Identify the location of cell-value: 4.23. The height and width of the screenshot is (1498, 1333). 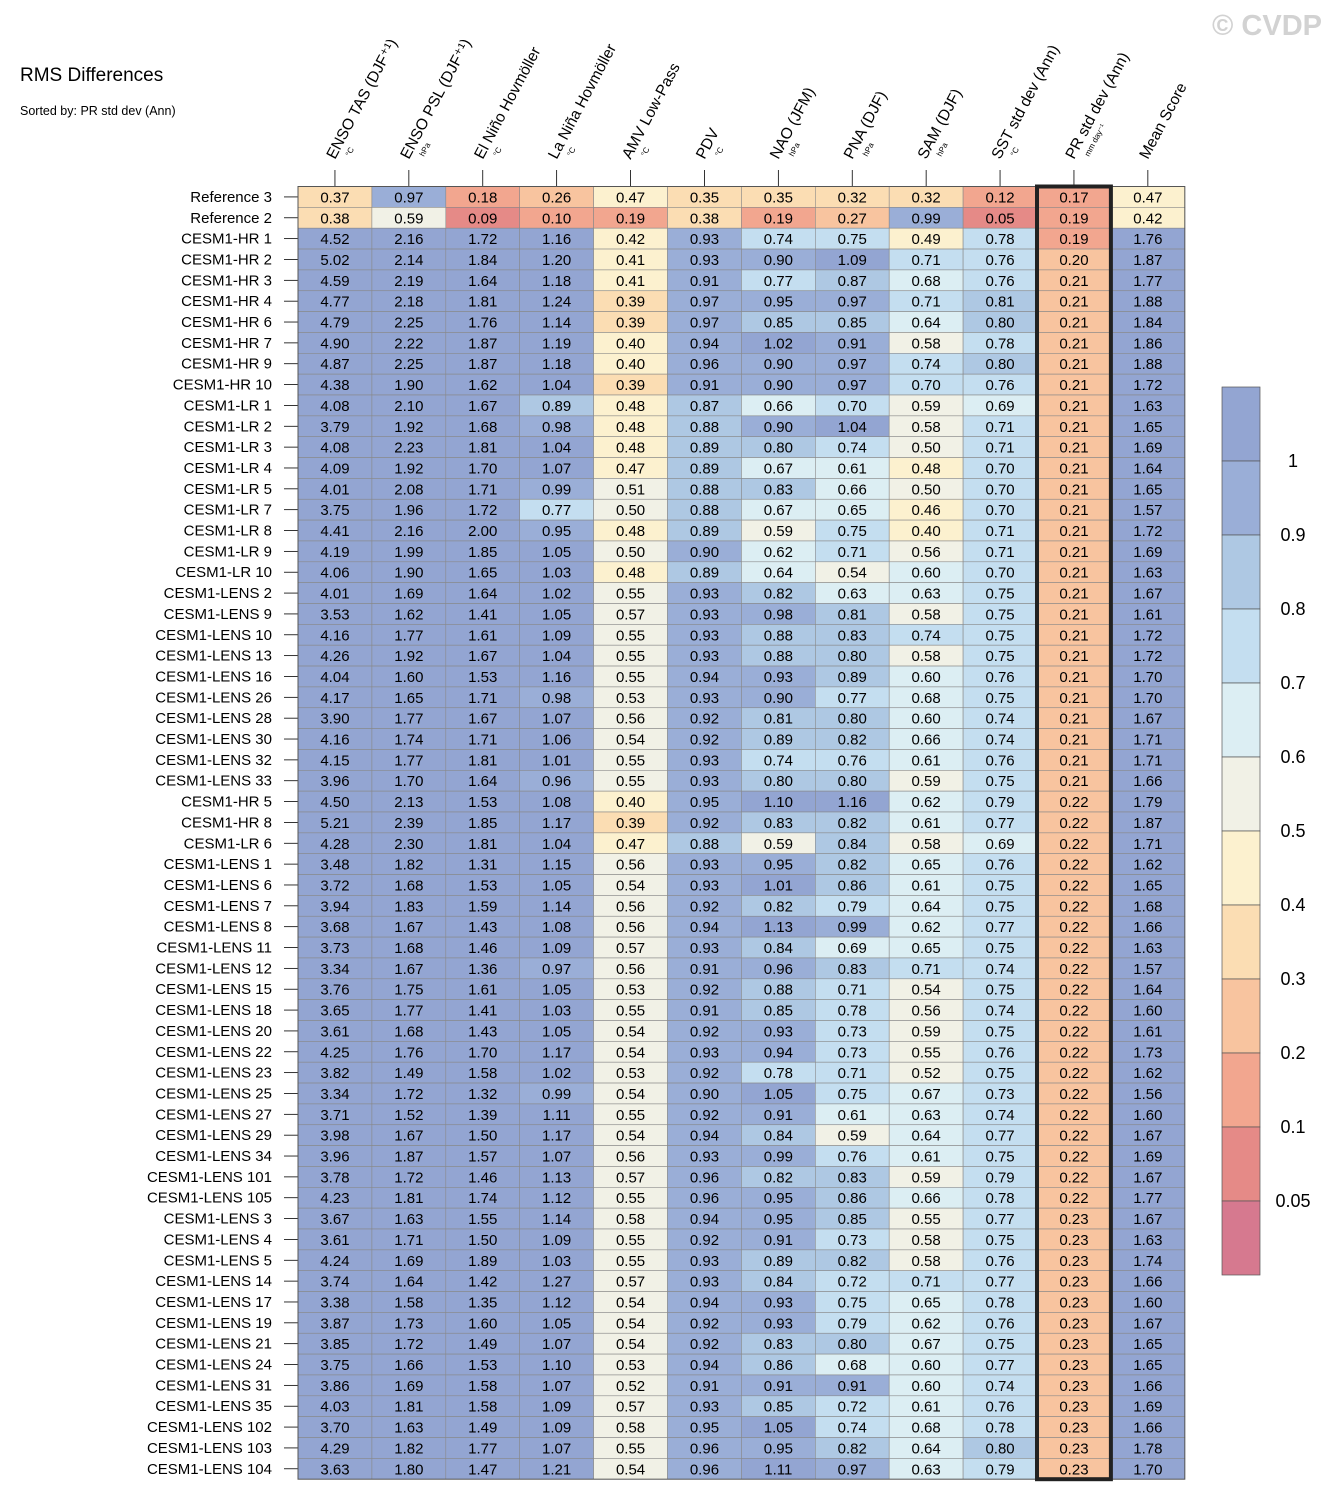
(334, 1198).